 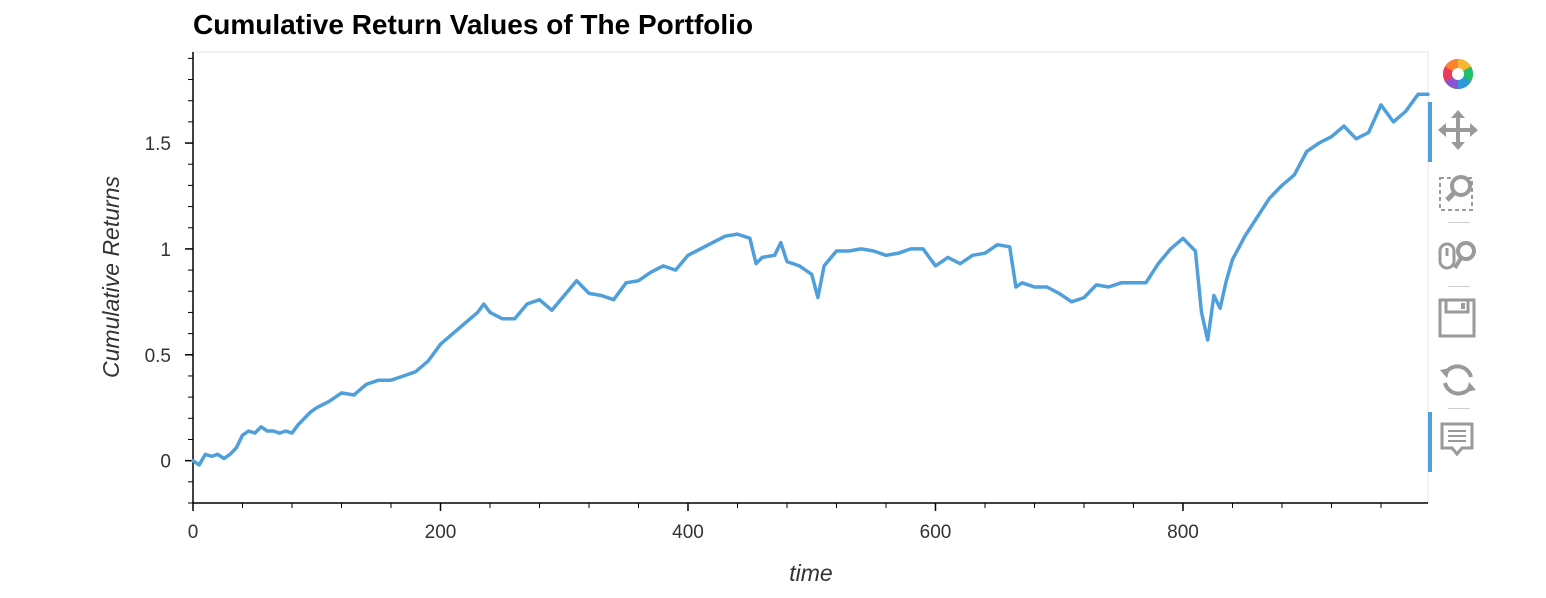 What do you see at coordinates (193, 532) in the screenshot?
I see `x-tick-label: 0` at bounding box center [193, 532].